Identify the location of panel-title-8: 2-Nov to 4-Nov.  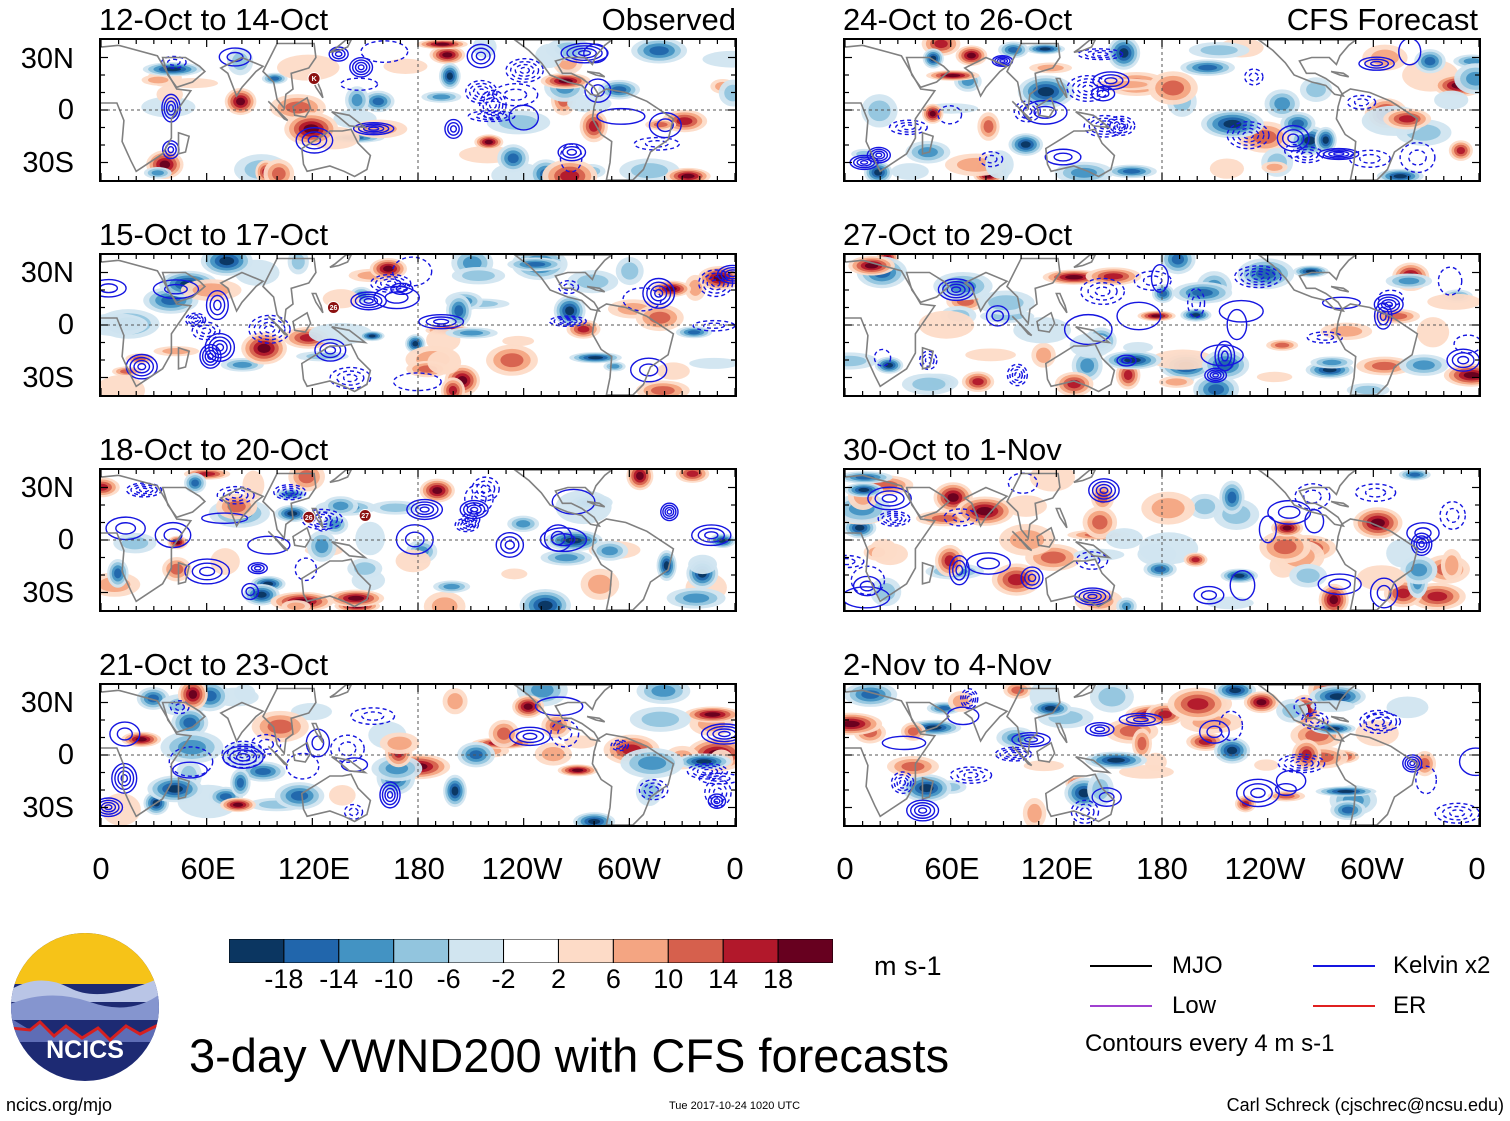
(947, 664).